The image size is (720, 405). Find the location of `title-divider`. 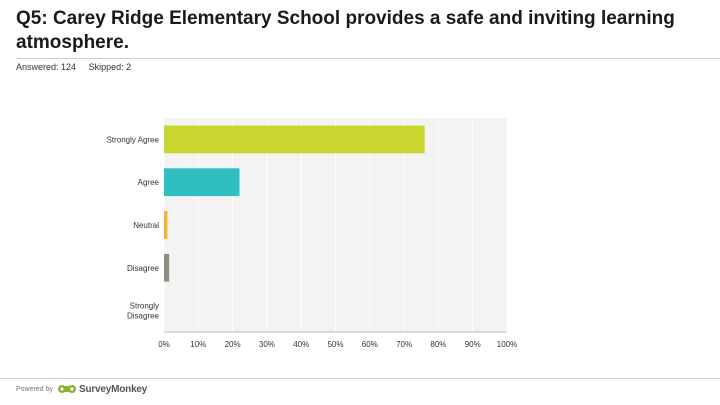

title-divider is located at coordinates (368, 58).